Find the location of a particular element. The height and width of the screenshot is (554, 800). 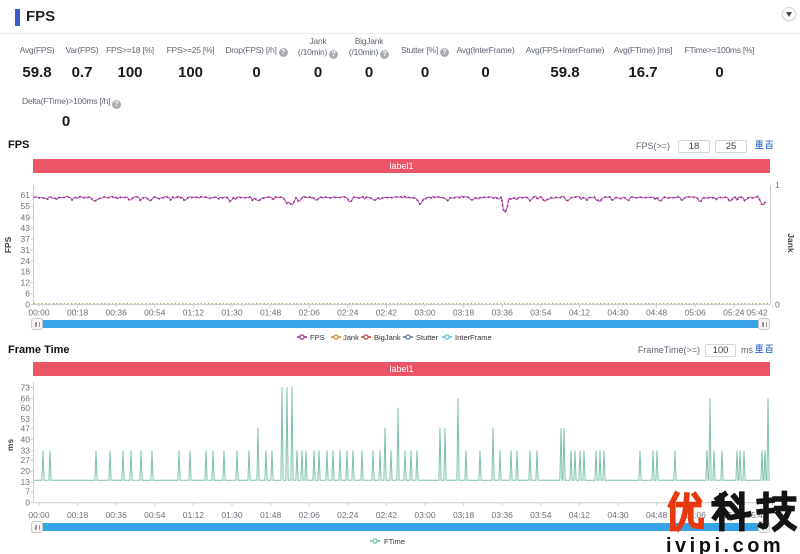

svg-text: 18 is located at coordinates (26, 272).